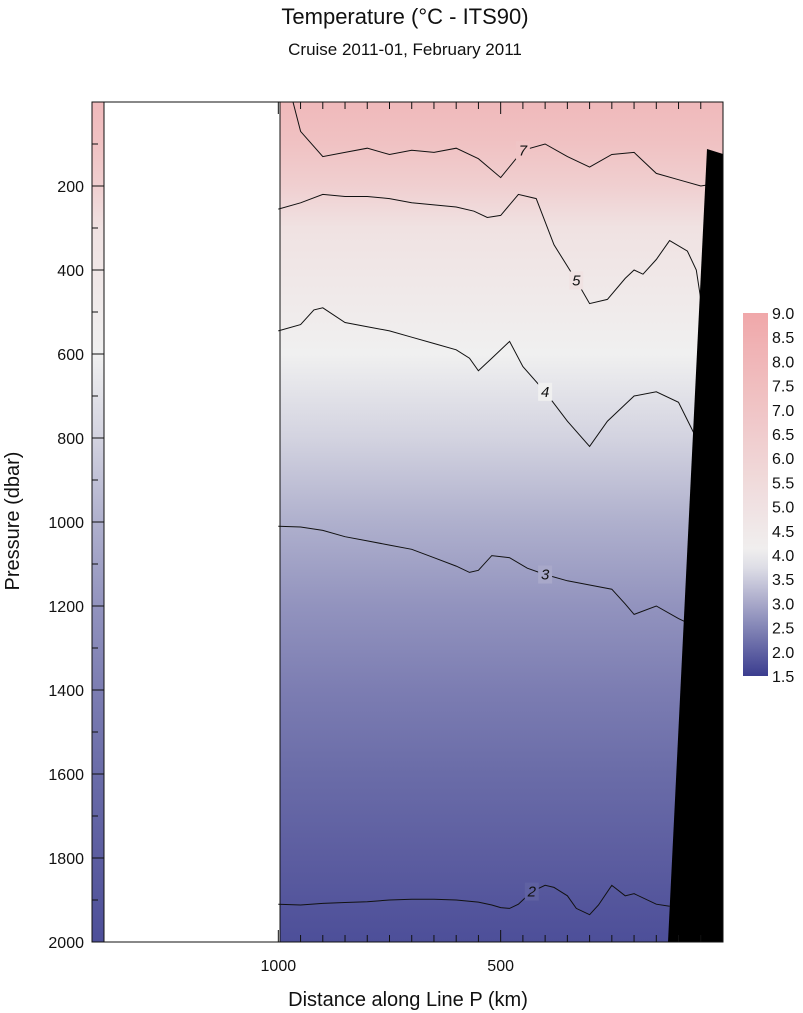 This screenshot has height=1013, width=803. I want to click on contour-label-4: 4, so click(545, 392).